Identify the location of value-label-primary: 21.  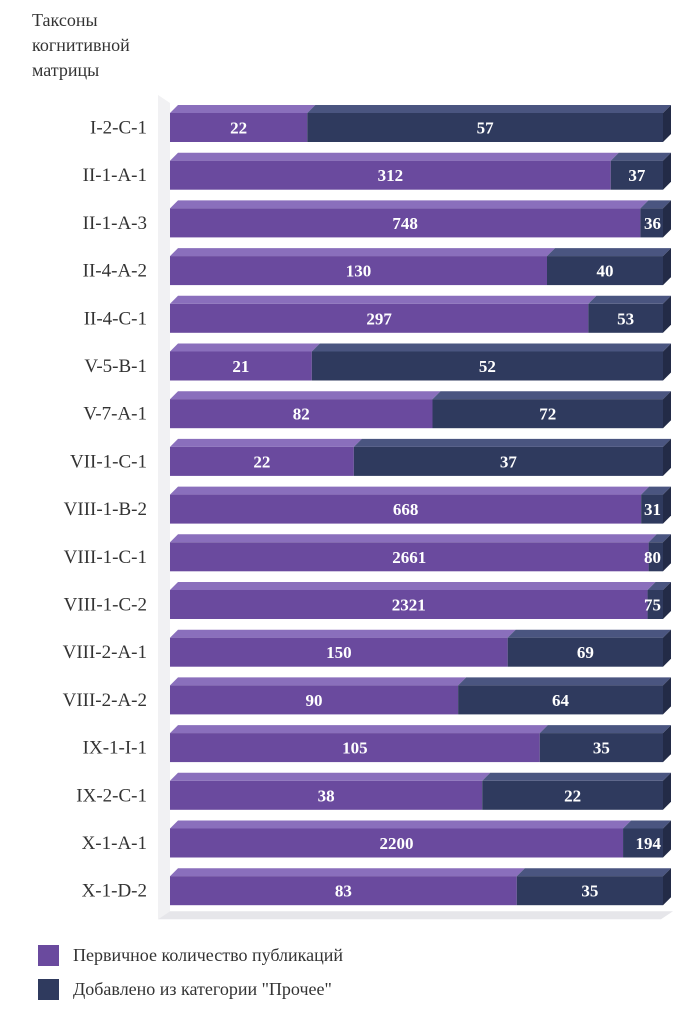
(240, 366).